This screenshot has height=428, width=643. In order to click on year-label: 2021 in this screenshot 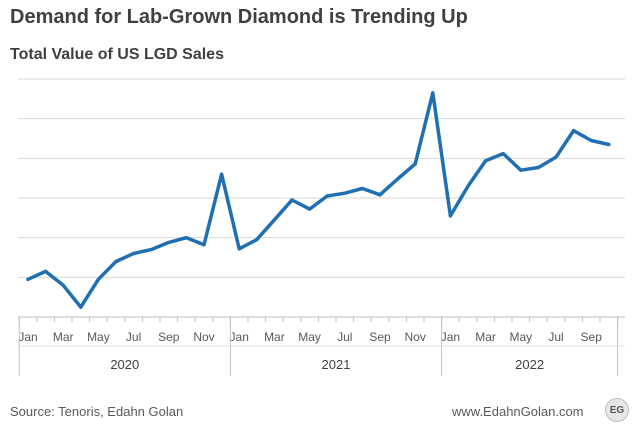, I will do `click(336, 364)`.